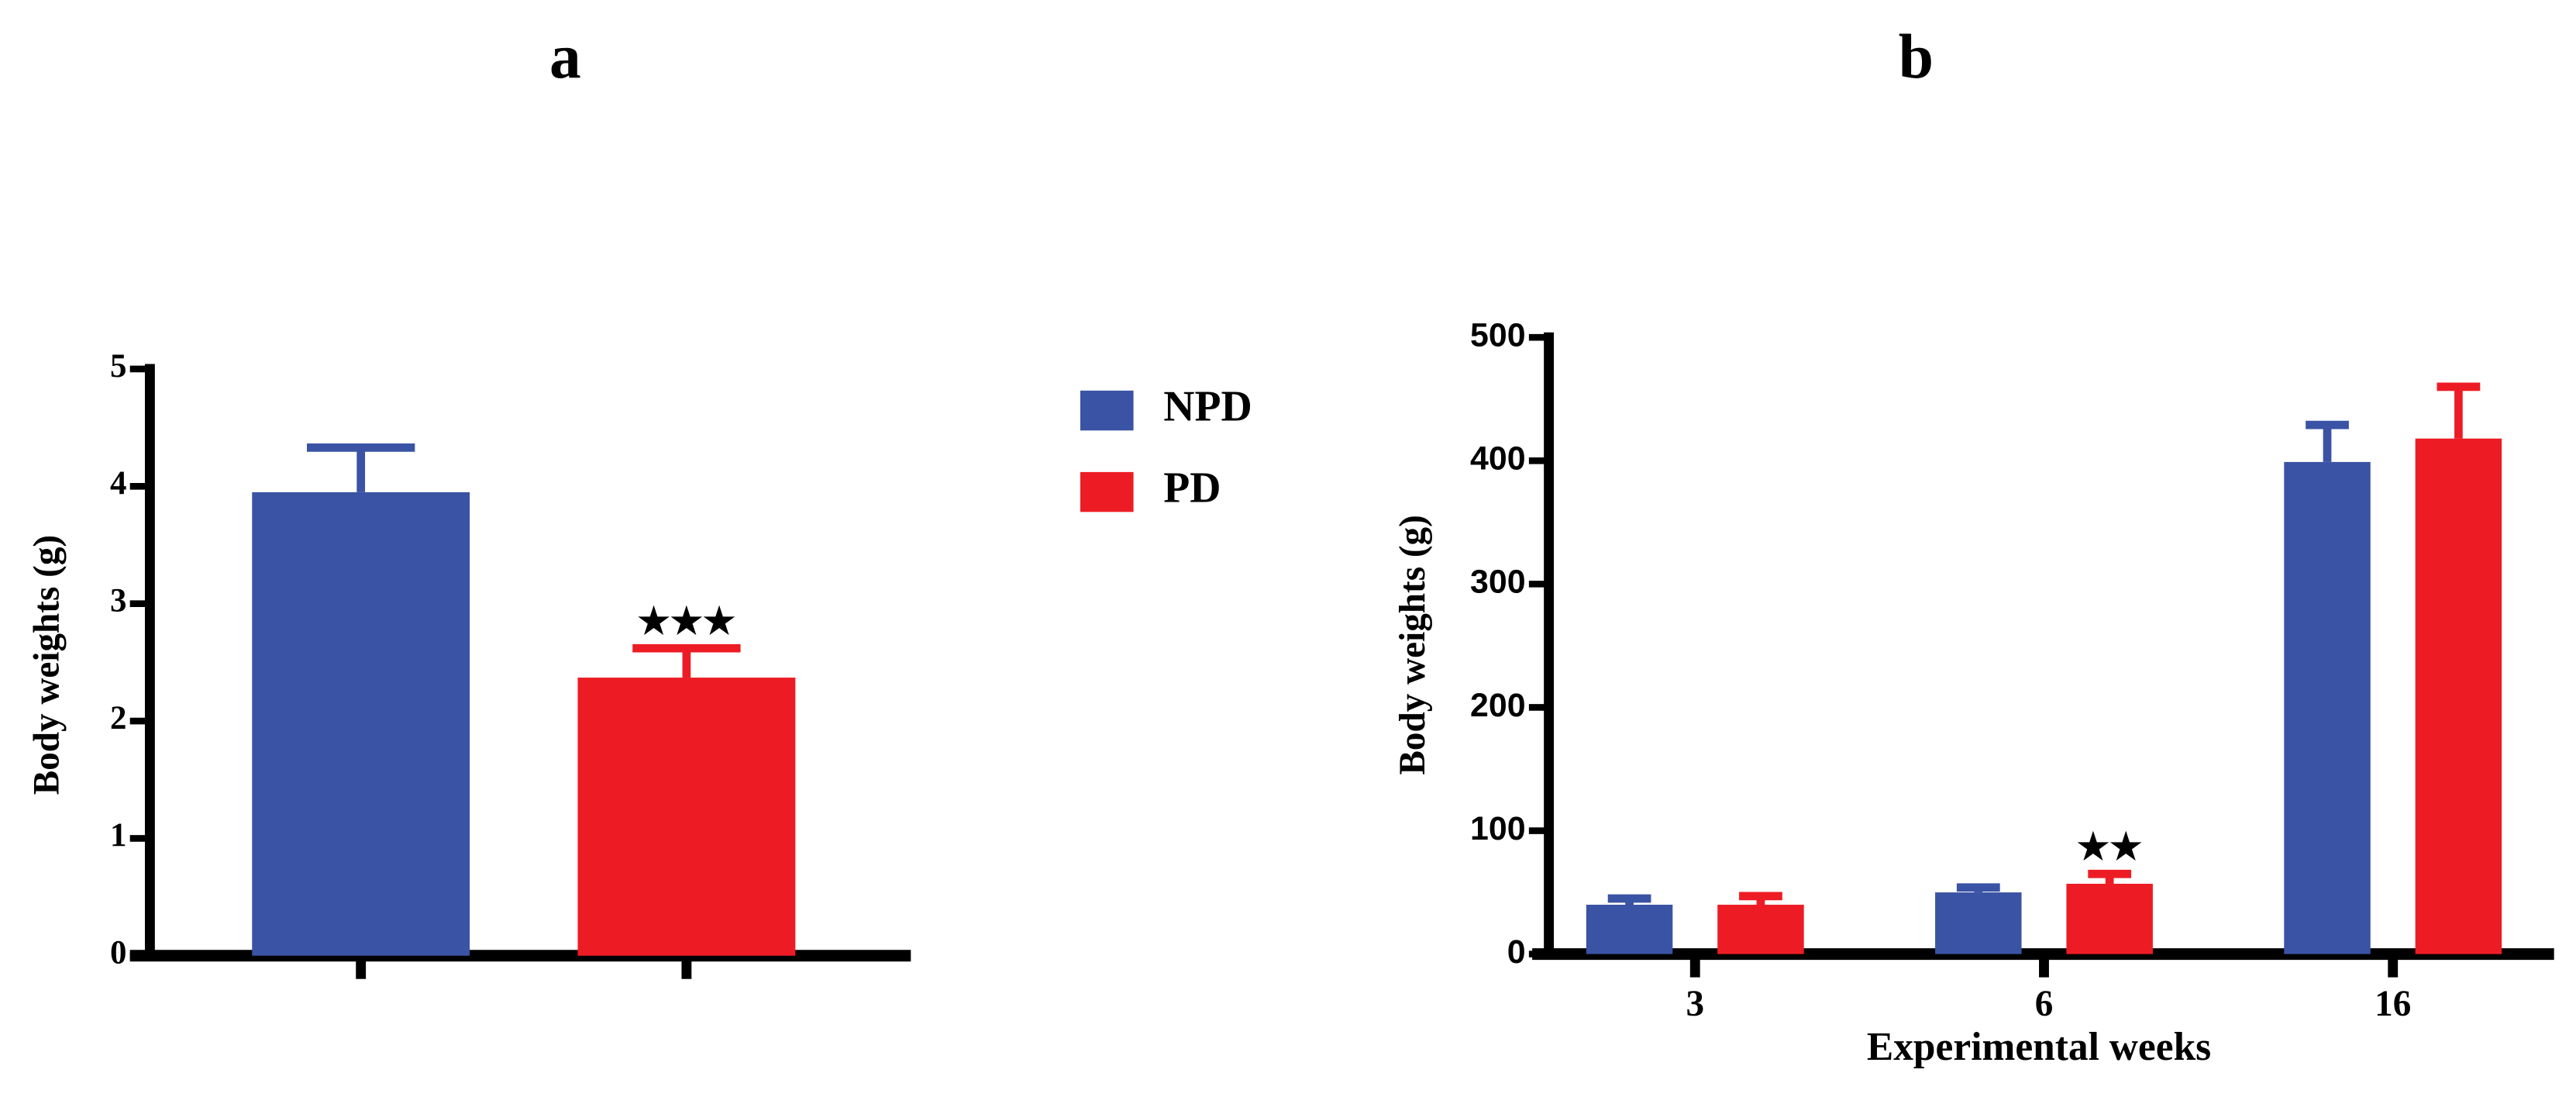 The height and width of the screenshot is (1097, 2576). What do you see at coordinates (2044, 1004) in the screenshot?
I see `x-tick-label: 6` at bounding box center [2044, 1004].